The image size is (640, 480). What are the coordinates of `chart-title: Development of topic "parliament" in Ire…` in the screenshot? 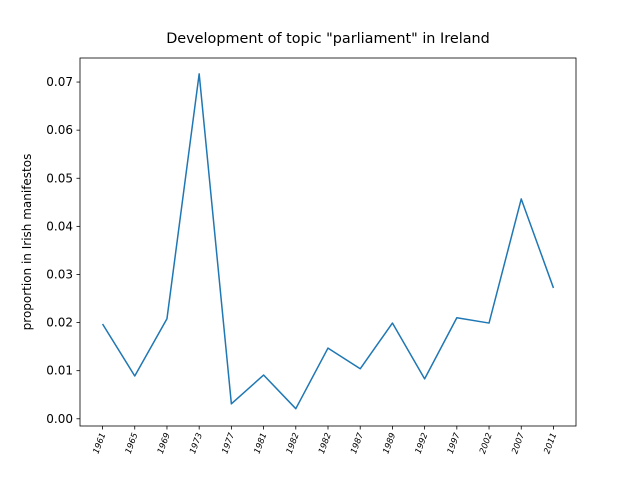 It's located at (328, 39).